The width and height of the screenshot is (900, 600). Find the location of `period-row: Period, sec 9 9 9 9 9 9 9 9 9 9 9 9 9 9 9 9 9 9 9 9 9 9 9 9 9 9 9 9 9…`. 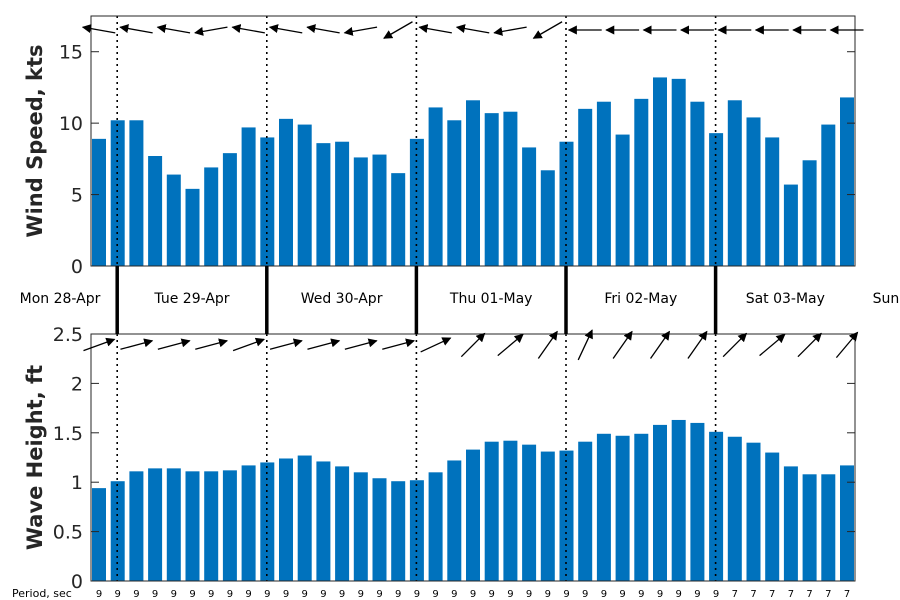

period-row: Period, sec 9 9 9 9 9 9 9 9 9 9 9 9 9 9 9 9 9 9 9 9 9 9 9 9 9 9 9 9 9… is located at coordinates (431, 593).